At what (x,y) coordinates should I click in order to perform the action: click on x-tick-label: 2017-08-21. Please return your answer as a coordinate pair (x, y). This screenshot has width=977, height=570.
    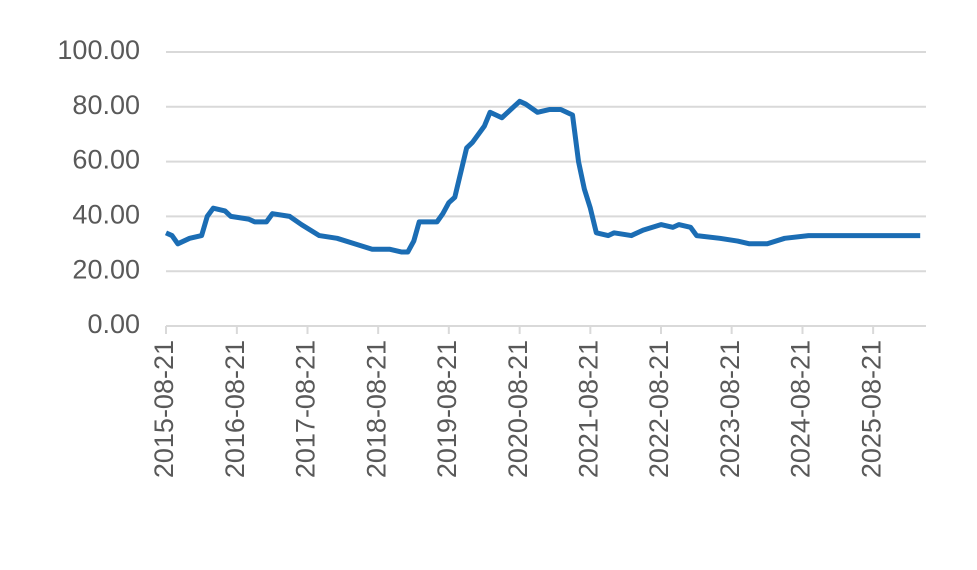
    Looking at the image, I should click on (306, 409).